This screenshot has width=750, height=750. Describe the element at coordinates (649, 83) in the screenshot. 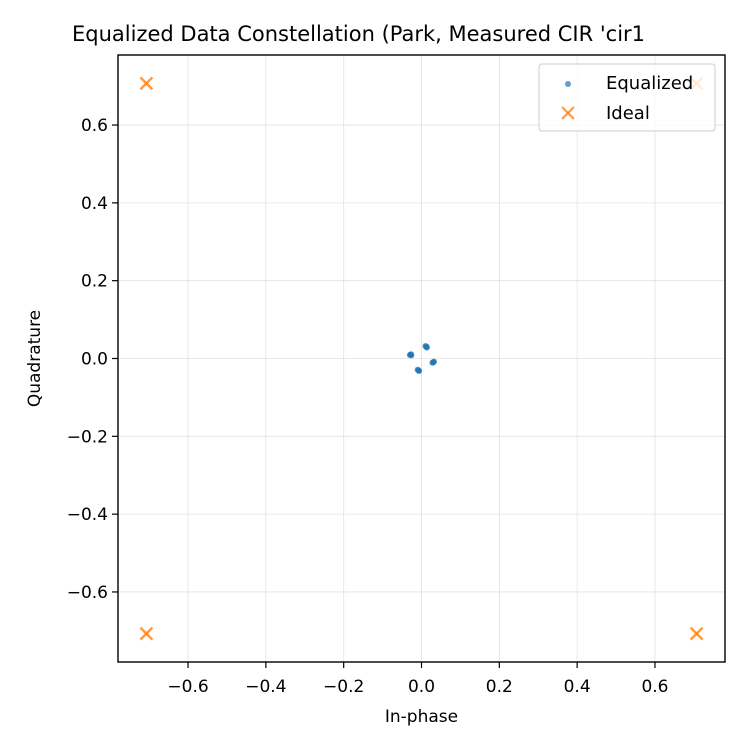

I see `legend-equalized-label: Equalized` at that location.